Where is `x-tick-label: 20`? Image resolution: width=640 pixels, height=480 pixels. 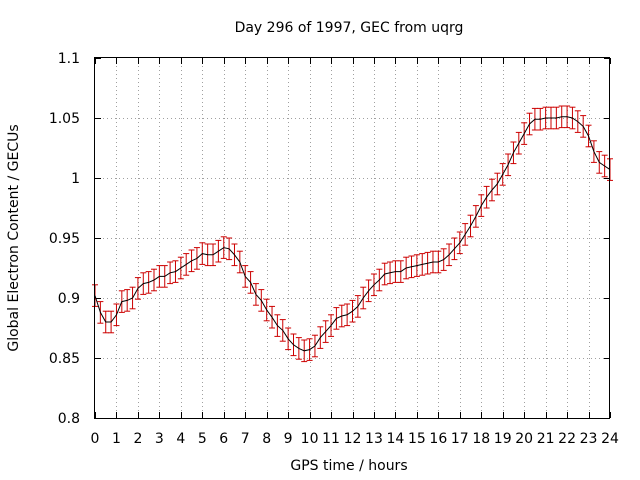 x-tick-label: 20 is located at coordinates (524, 439).